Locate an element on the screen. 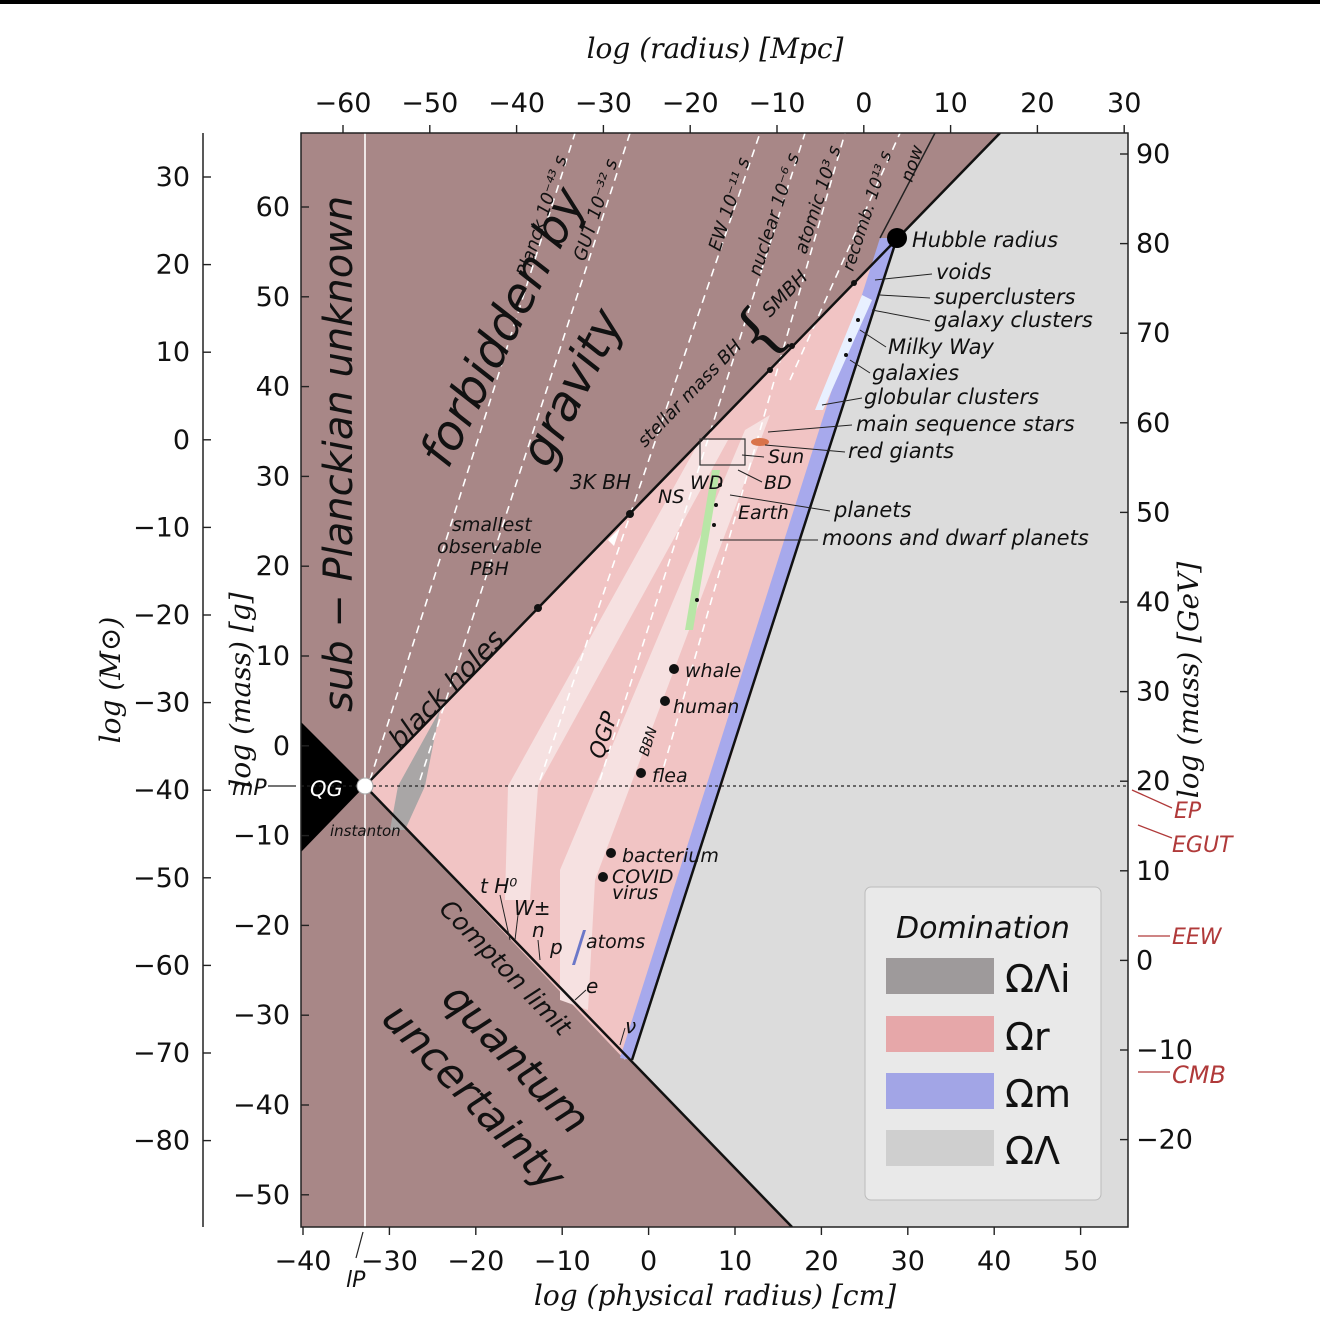 The width and height of the screenshot is (1320, 1320). left-outer-tick-5: −20 is located at coordinates (161, 615).